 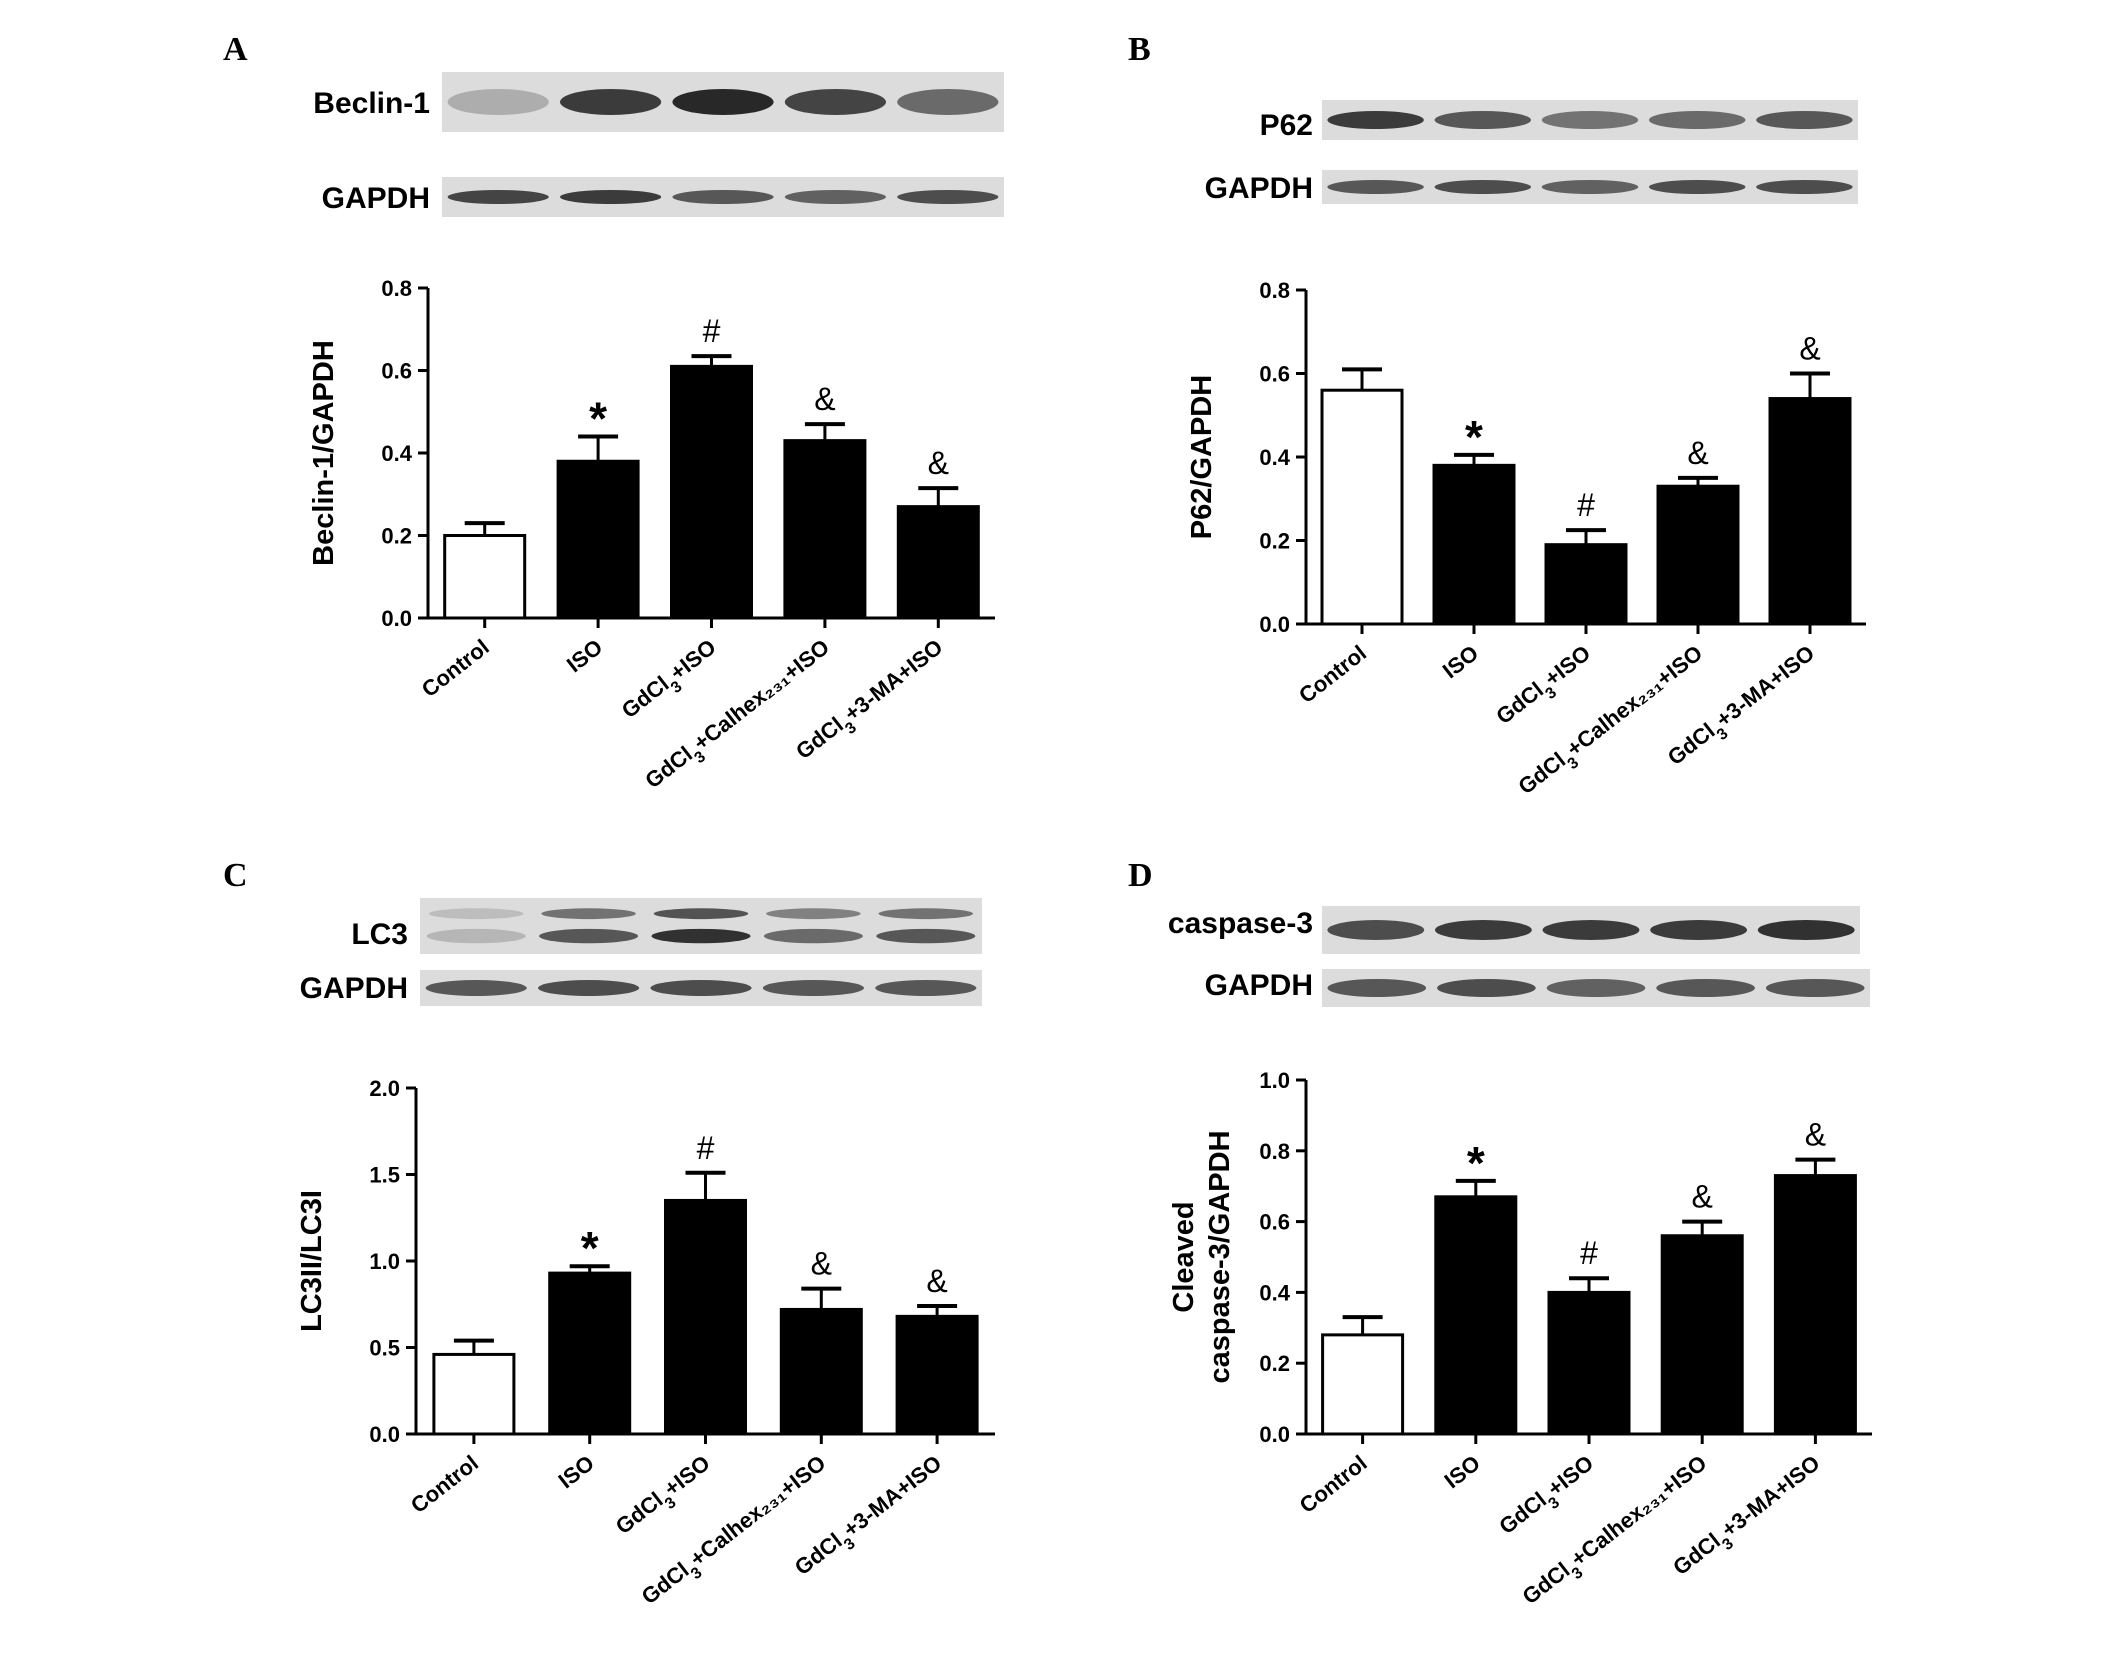 I want to click on blot-label-caspase3: caspase-3, so click(x=1240, y=923).